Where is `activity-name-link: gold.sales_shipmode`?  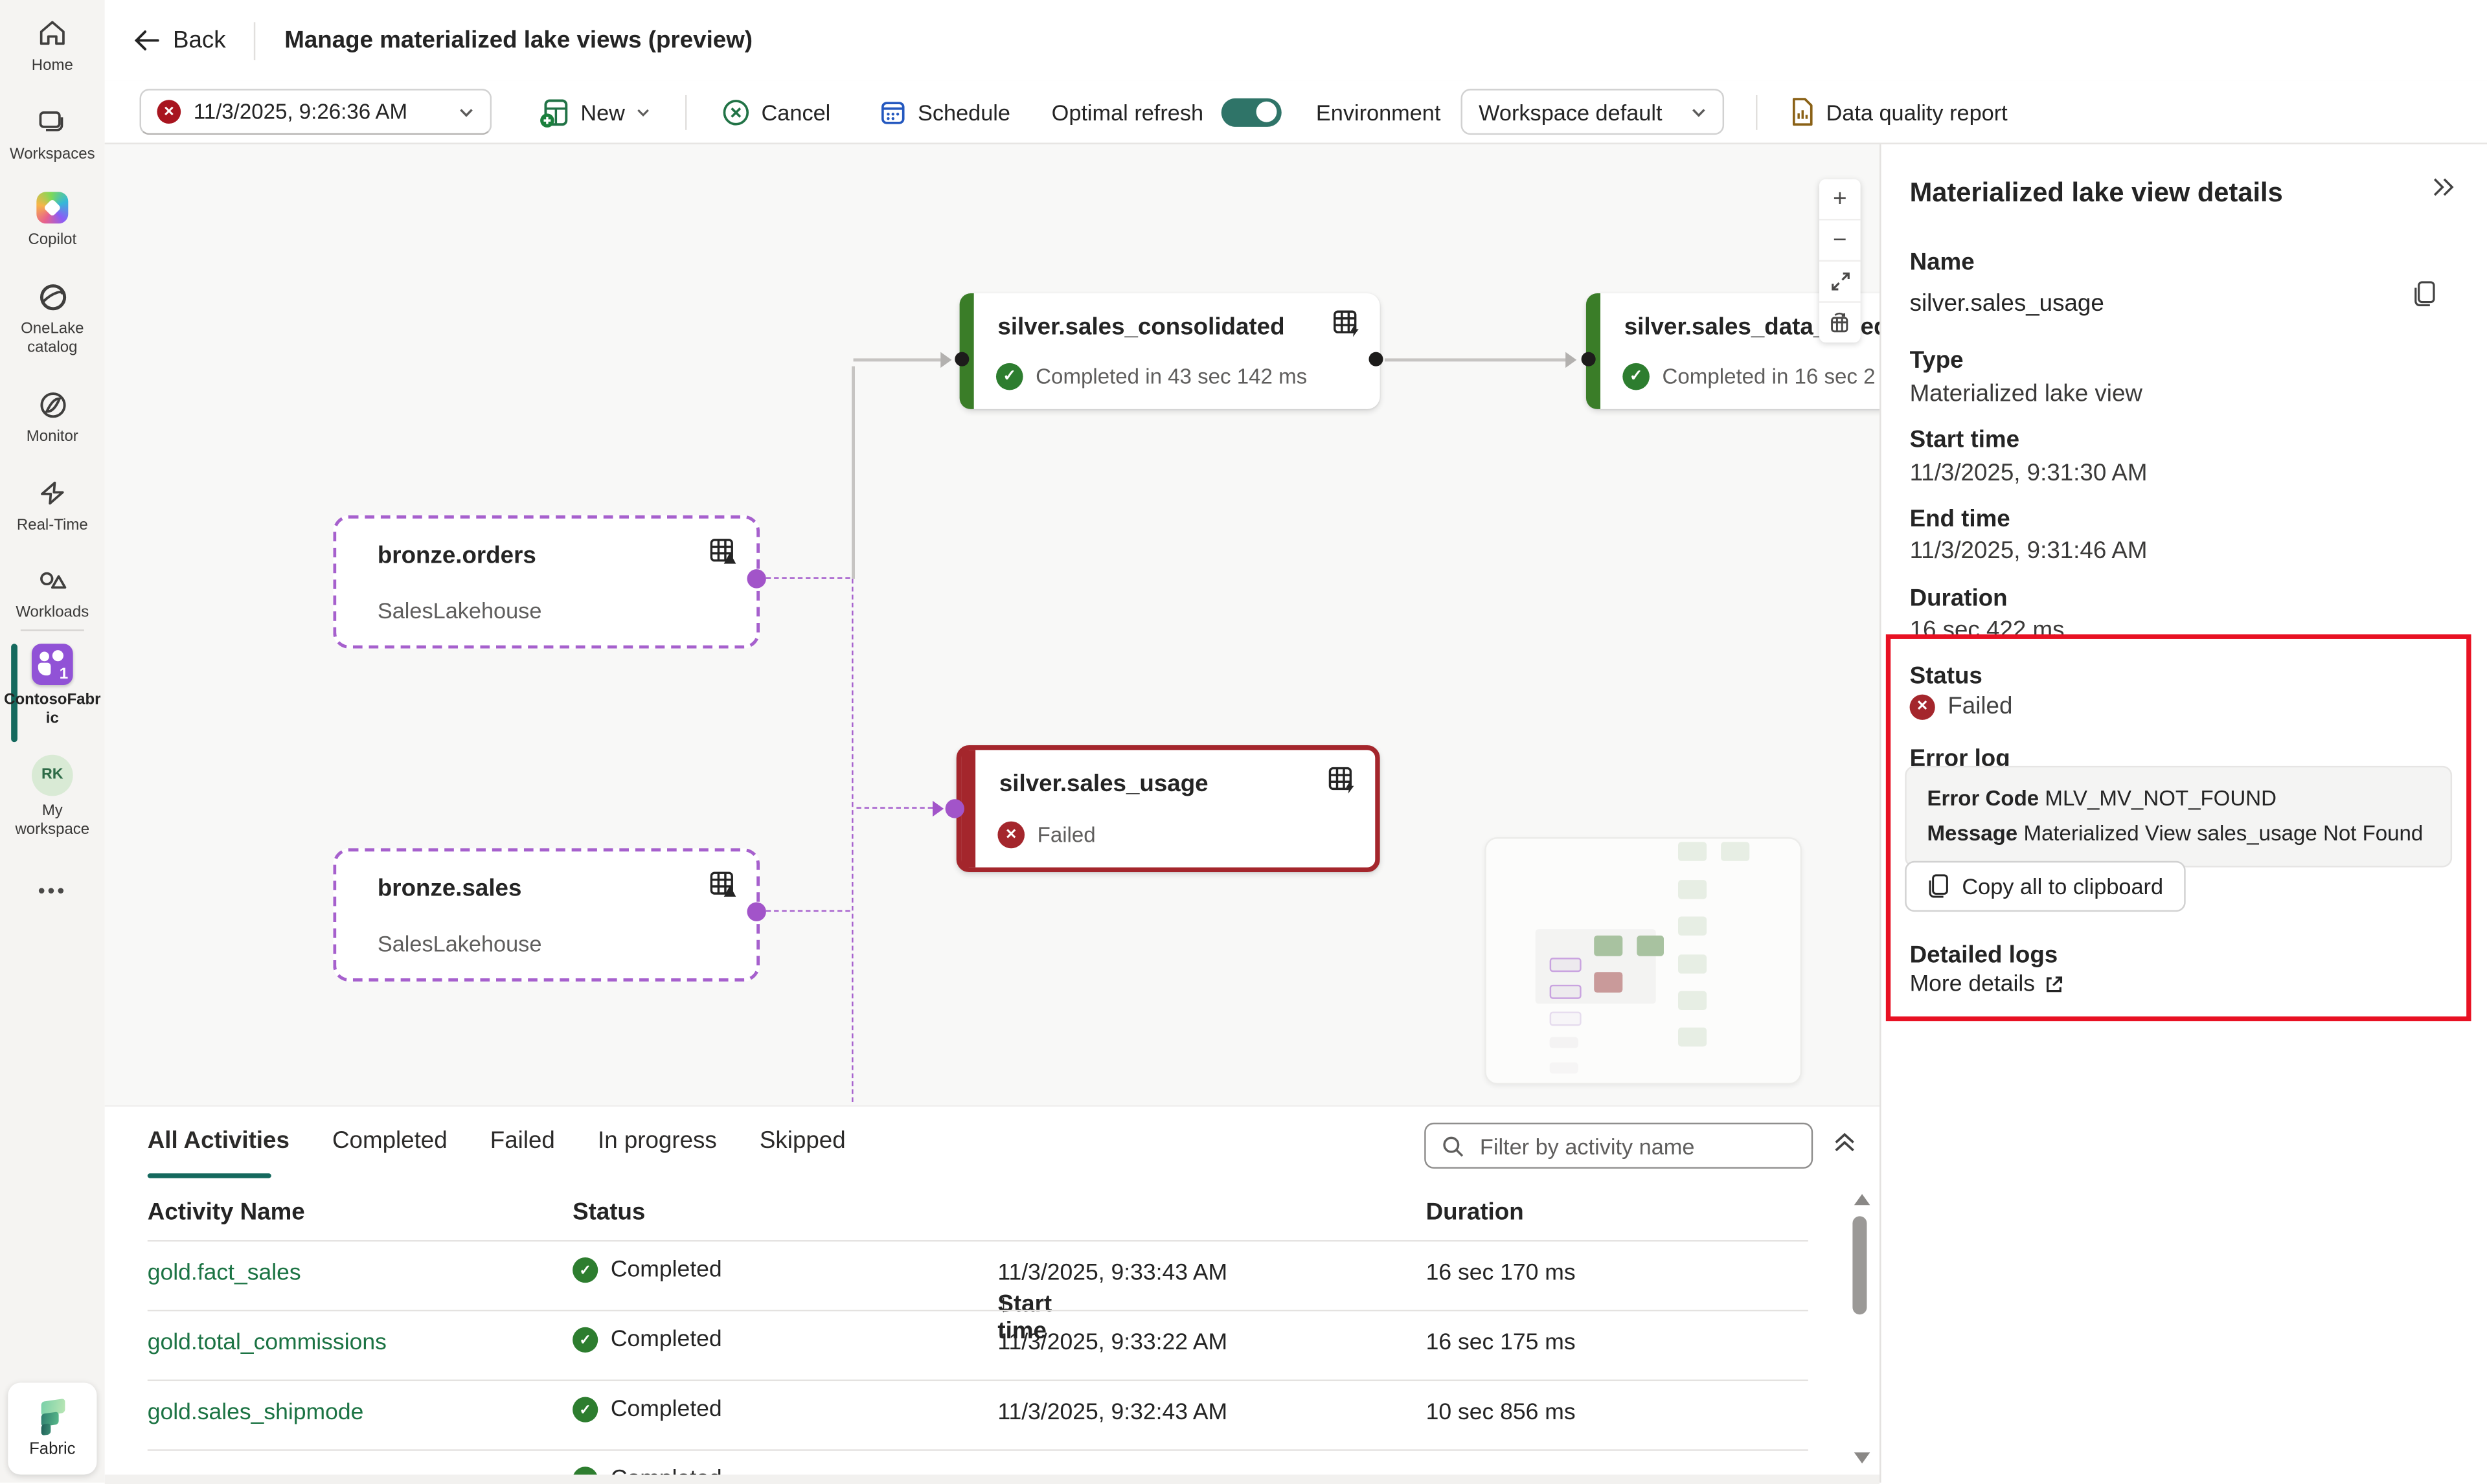 activity-name-link: gold.sales_shipmode is located at coordinates (255, 1413).